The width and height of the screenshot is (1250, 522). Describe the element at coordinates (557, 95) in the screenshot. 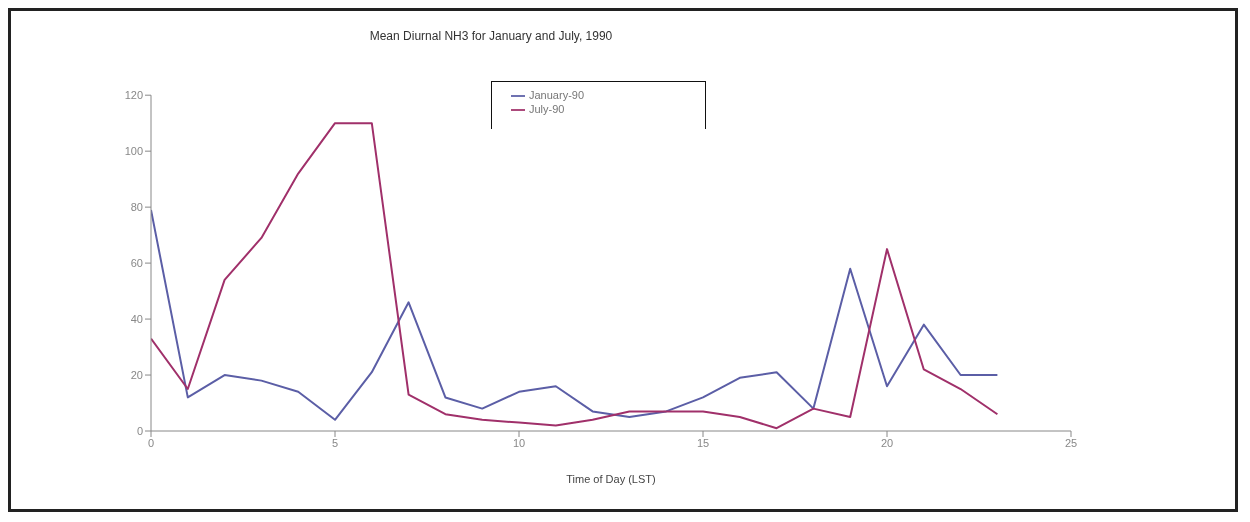

I see `legend-label: January-90` at that location.